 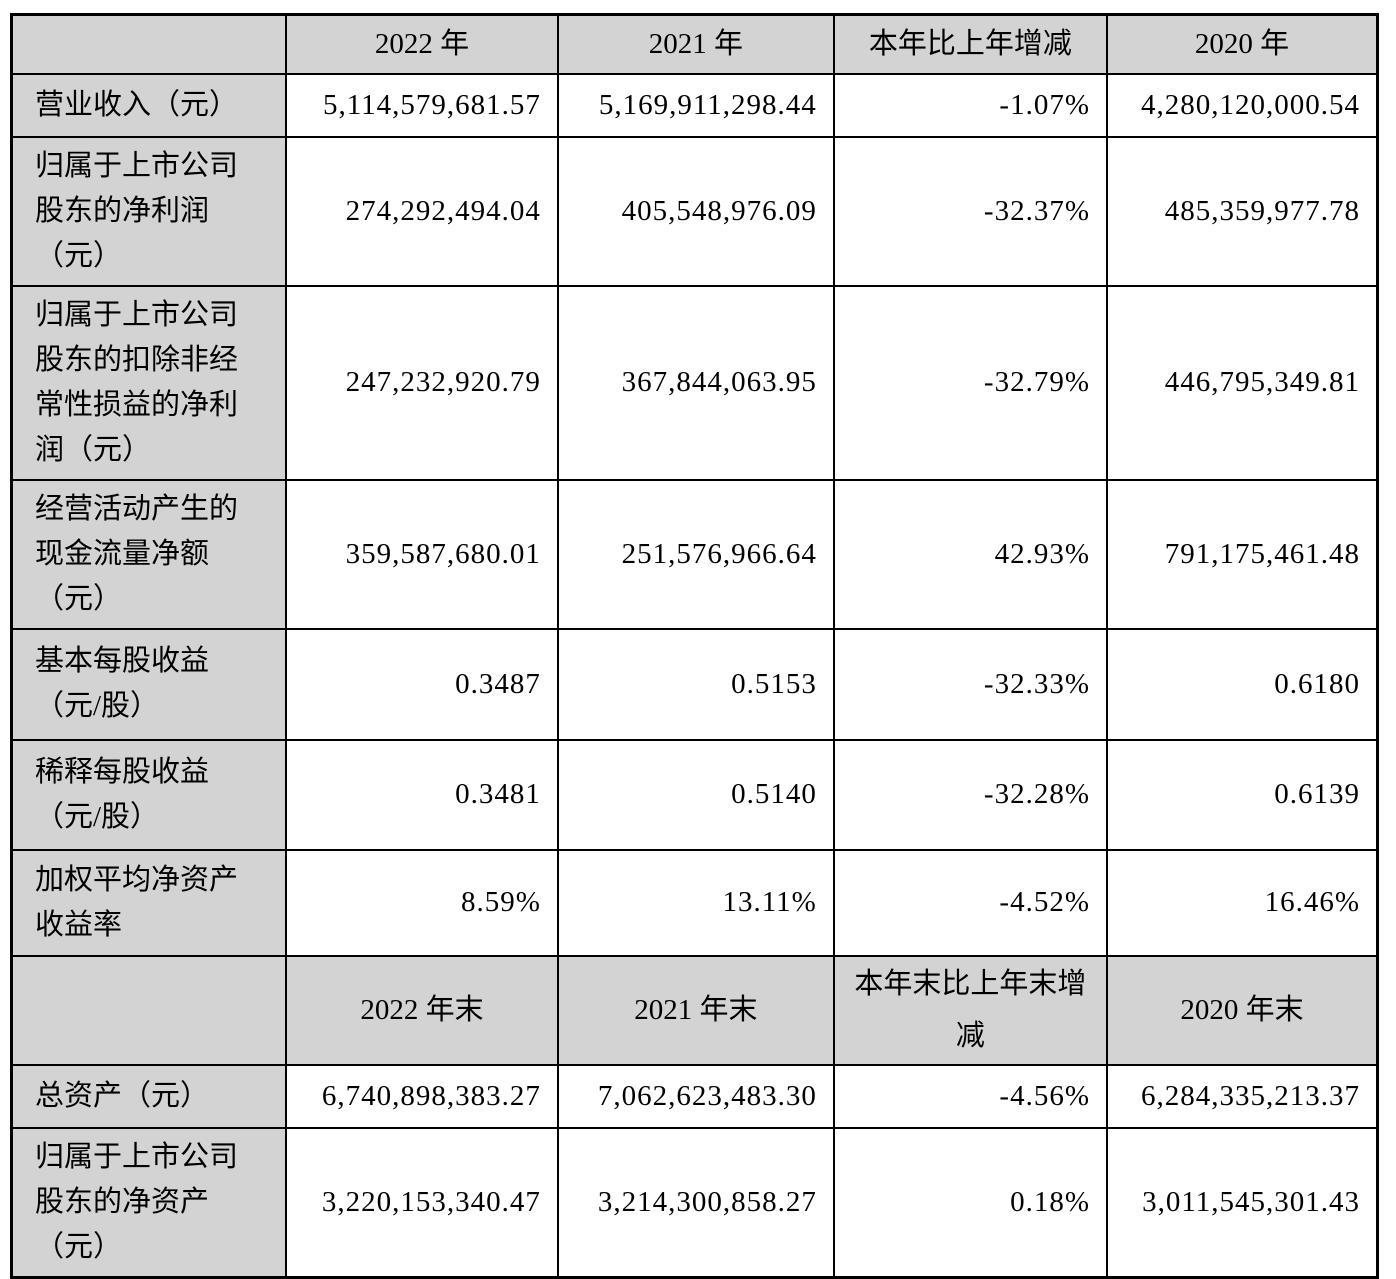 I want to click on value-2021: 7,062,623,483.30, so click(x=695, y=1096).